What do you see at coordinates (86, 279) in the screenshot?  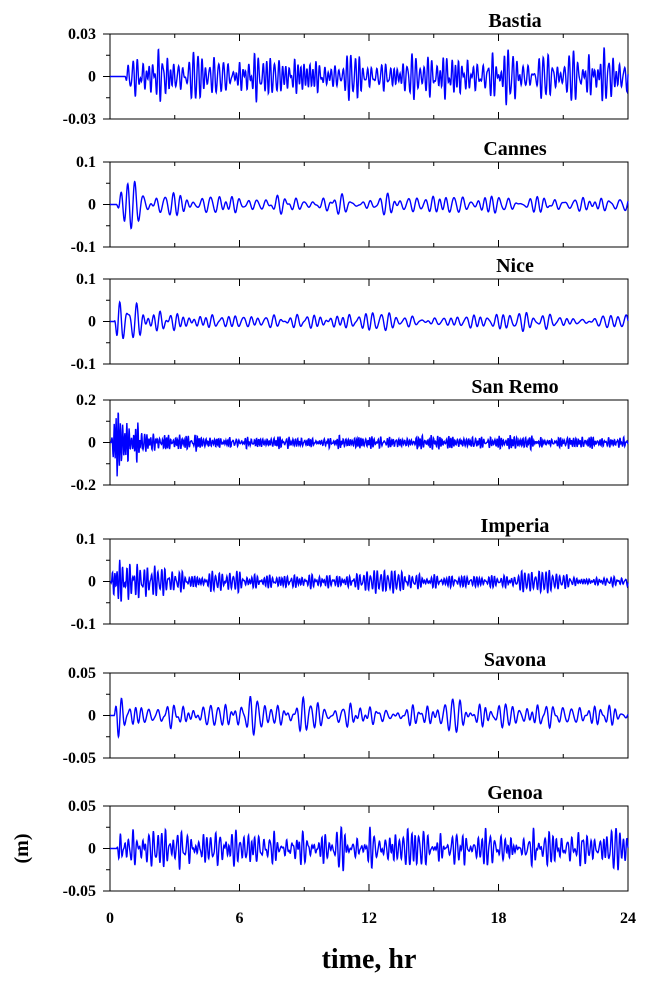 I see `y-tick-label-nice: 0.1` at bounding box center [86, 279].